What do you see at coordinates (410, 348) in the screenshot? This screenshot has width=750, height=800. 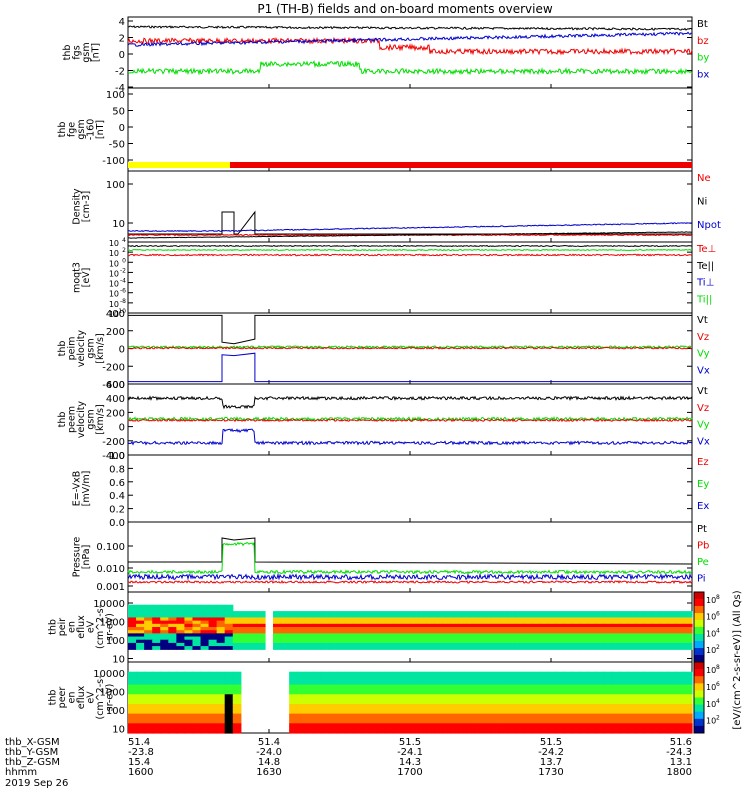 I see `vi-traces` at bounding box center [410, 348].